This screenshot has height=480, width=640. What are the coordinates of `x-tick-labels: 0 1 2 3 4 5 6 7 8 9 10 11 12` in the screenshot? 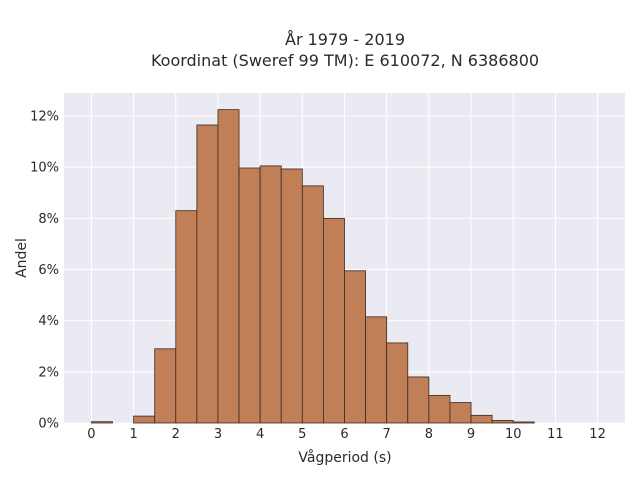 It's located at (346, 434).